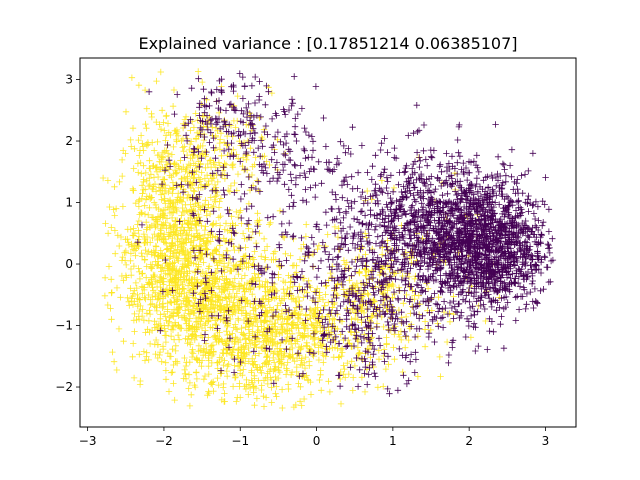 This screenshot has height=480, width=640. Describe the element at coordinates (546, 441) in the screenshot. I see `x-tick-label: 3` at that location.